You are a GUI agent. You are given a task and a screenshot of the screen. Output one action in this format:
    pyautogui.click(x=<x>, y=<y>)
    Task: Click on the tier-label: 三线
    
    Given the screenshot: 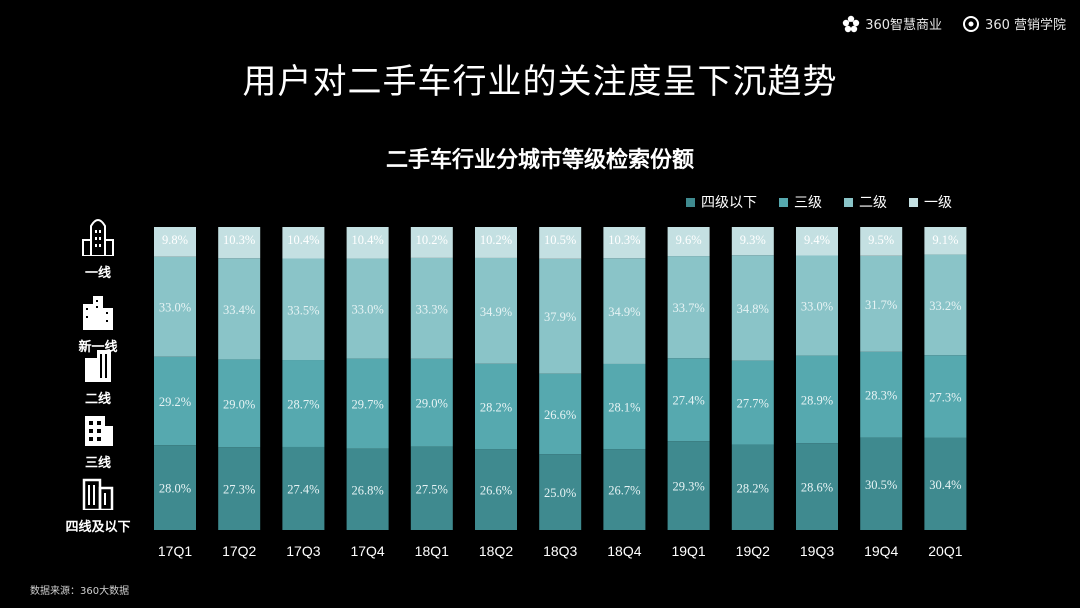 What is the action you would take?
    pyautogui.click(x=97, y=463)
    